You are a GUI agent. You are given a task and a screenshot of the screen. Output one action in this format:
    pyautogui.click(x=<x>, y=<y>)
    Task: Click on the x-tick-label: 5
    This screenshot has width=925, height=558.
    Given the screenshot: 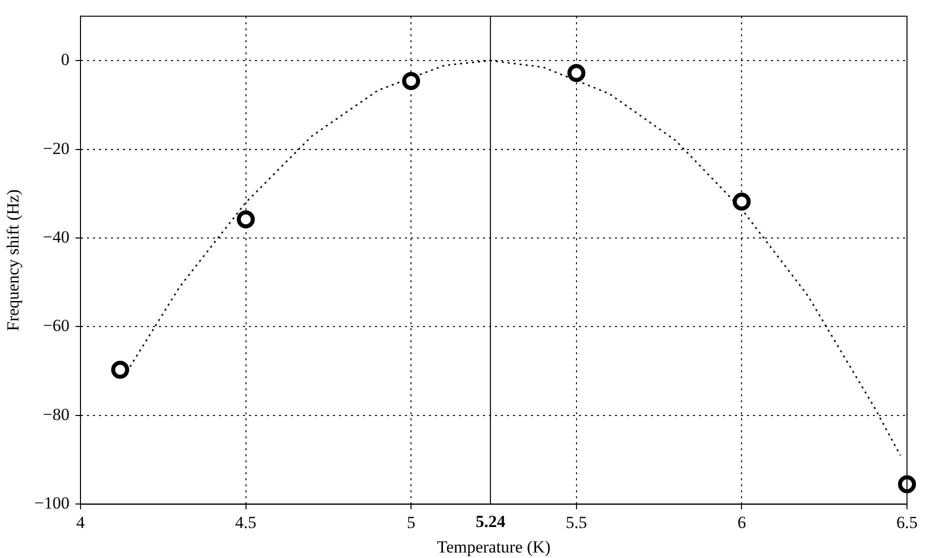 What is the action you would take?
    pyautogui.click(x=411, y=522)
    